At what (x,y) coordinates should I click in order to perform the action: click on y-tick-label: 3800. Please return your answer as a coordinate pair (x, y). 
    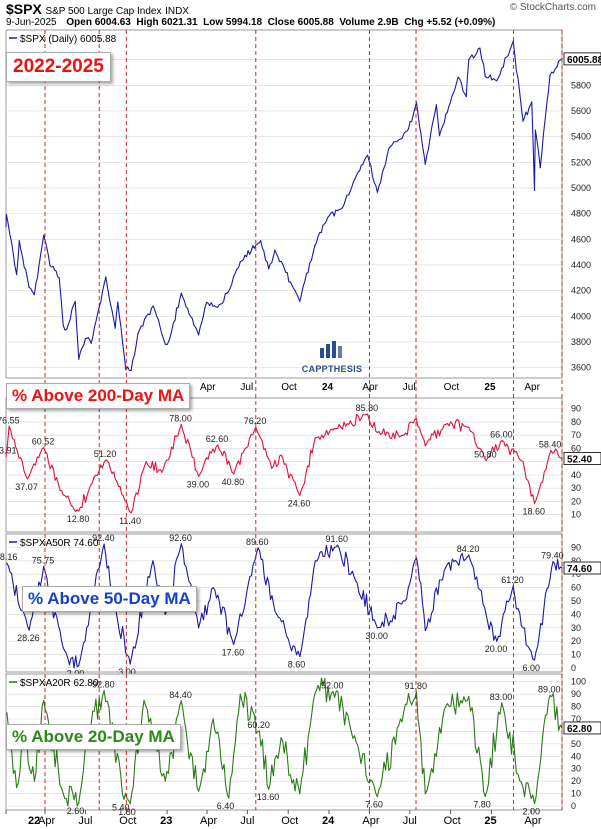
    Looking at the image, I should click on (581, 342).